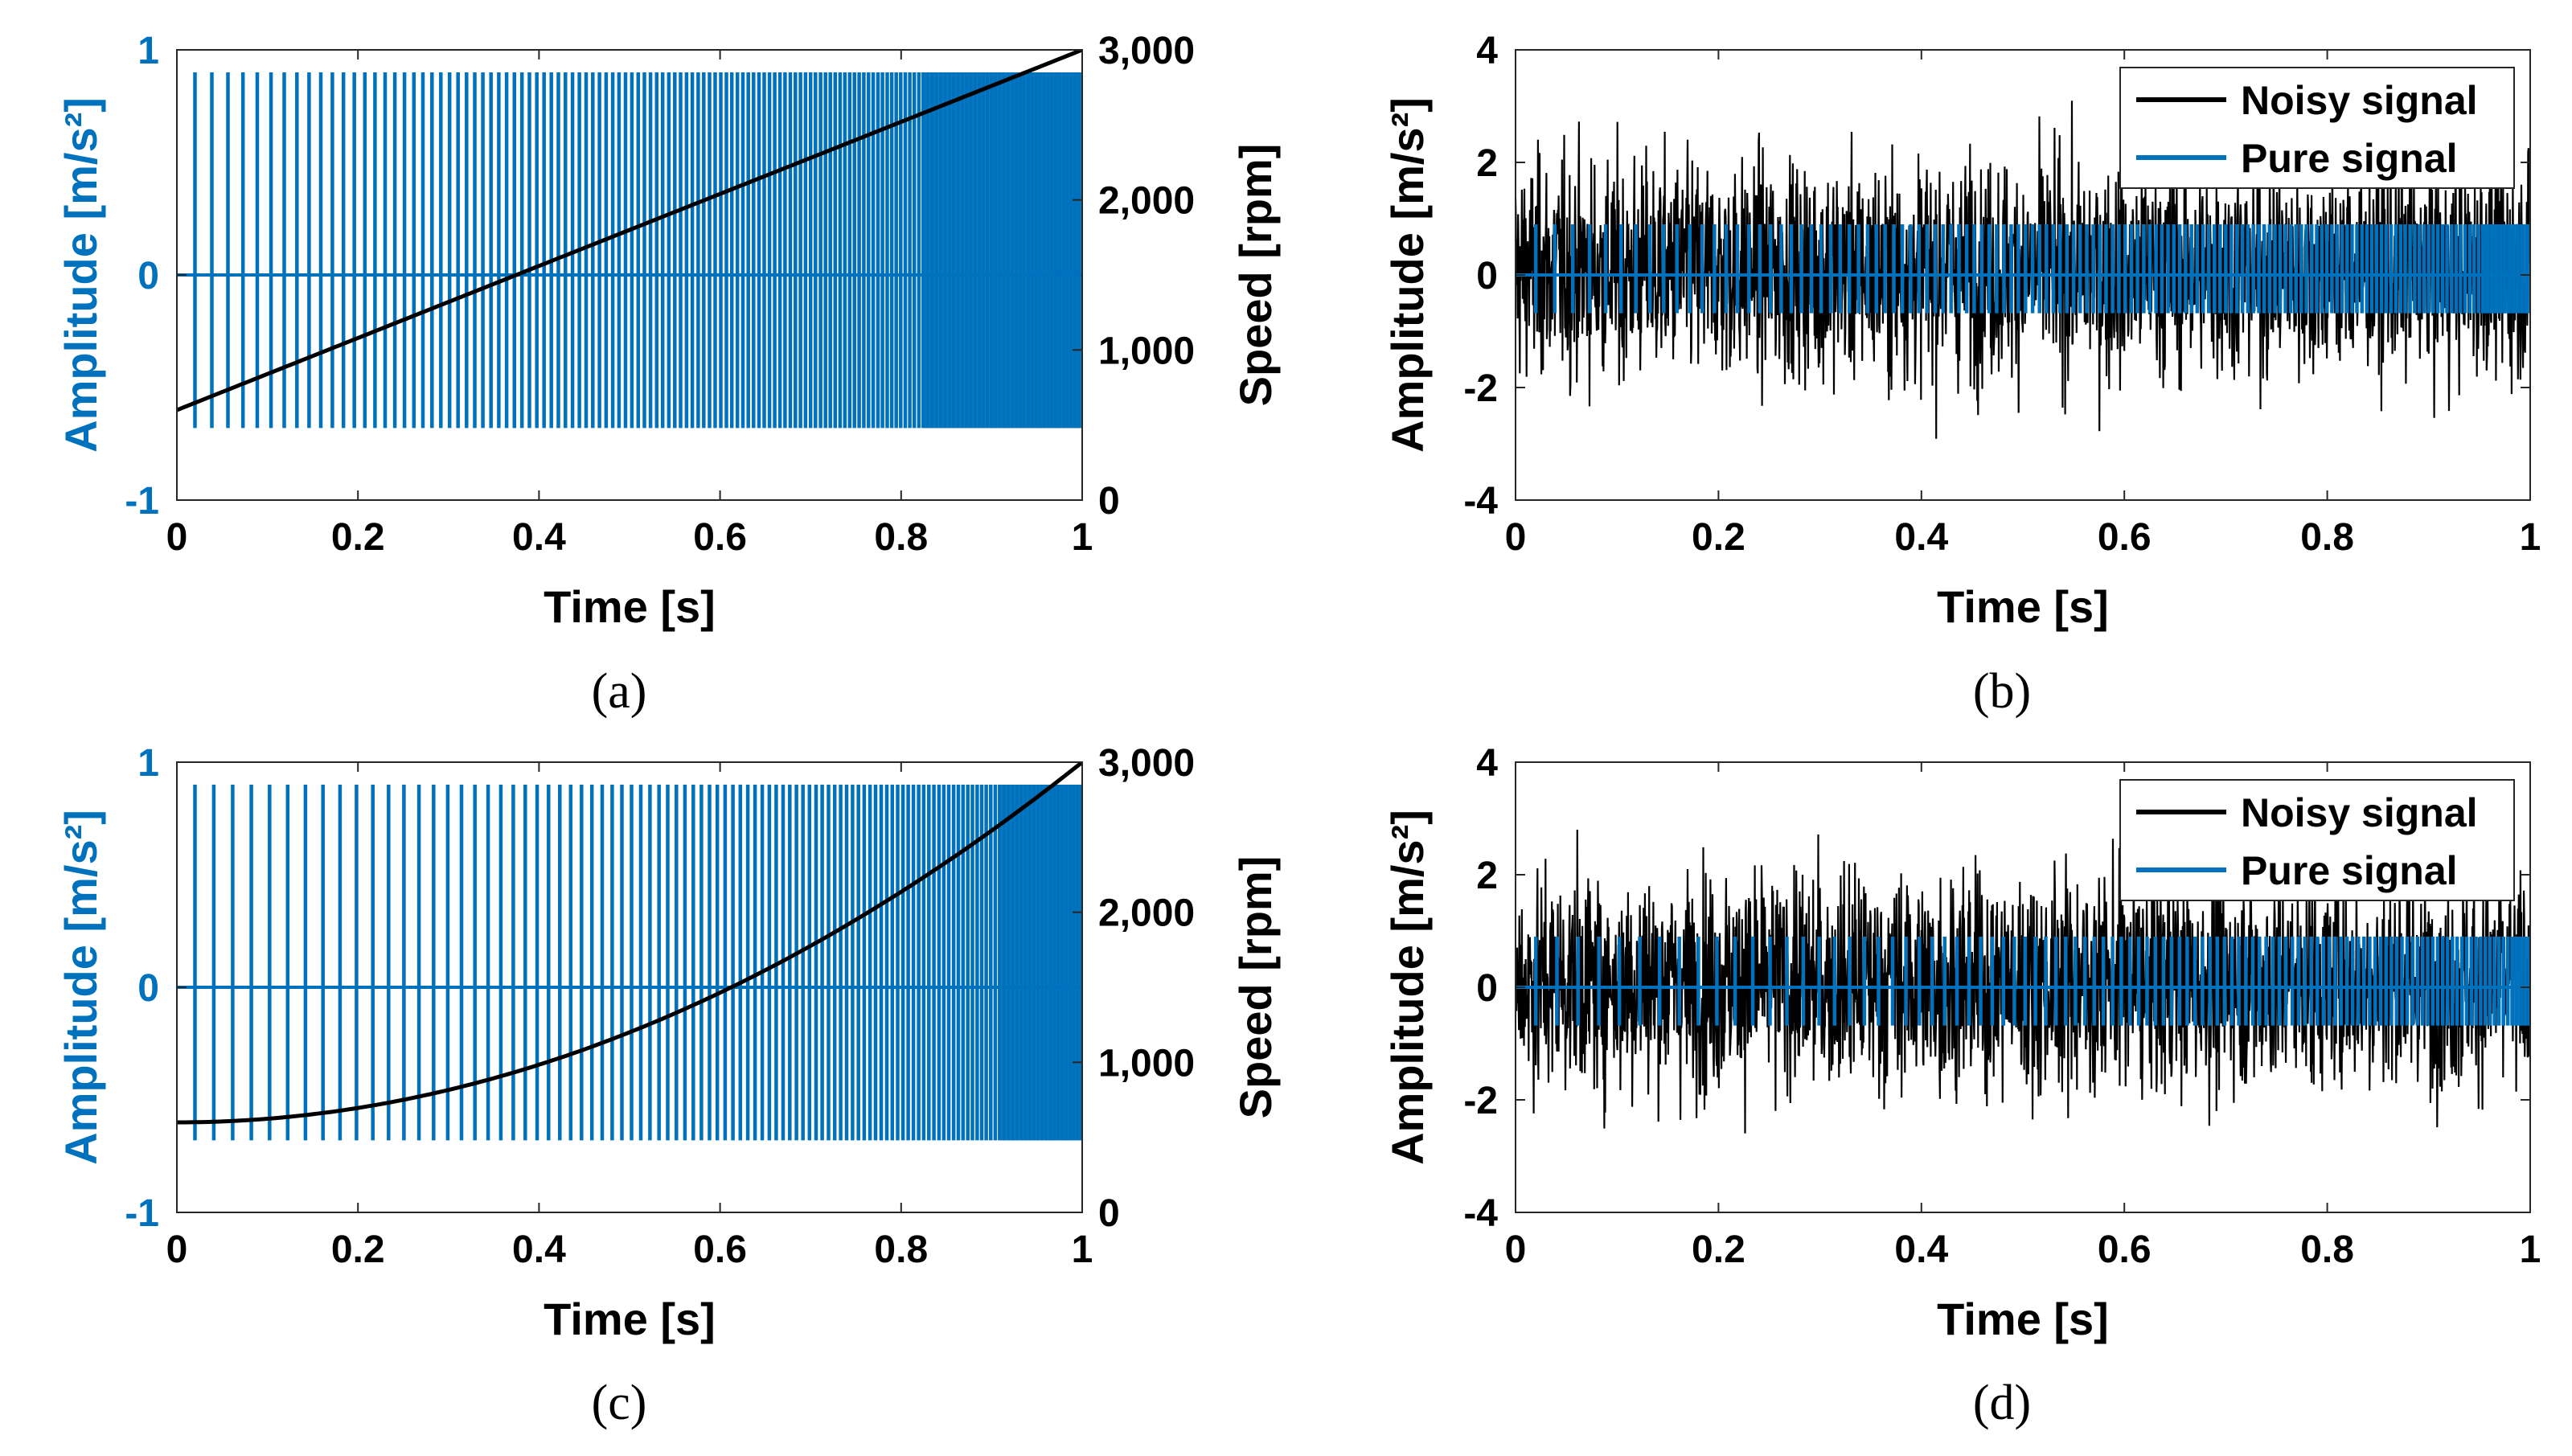 The height and width of the screenshot is (1456, 2572). I want to click on panel-caption: (a), so click(619, 691).